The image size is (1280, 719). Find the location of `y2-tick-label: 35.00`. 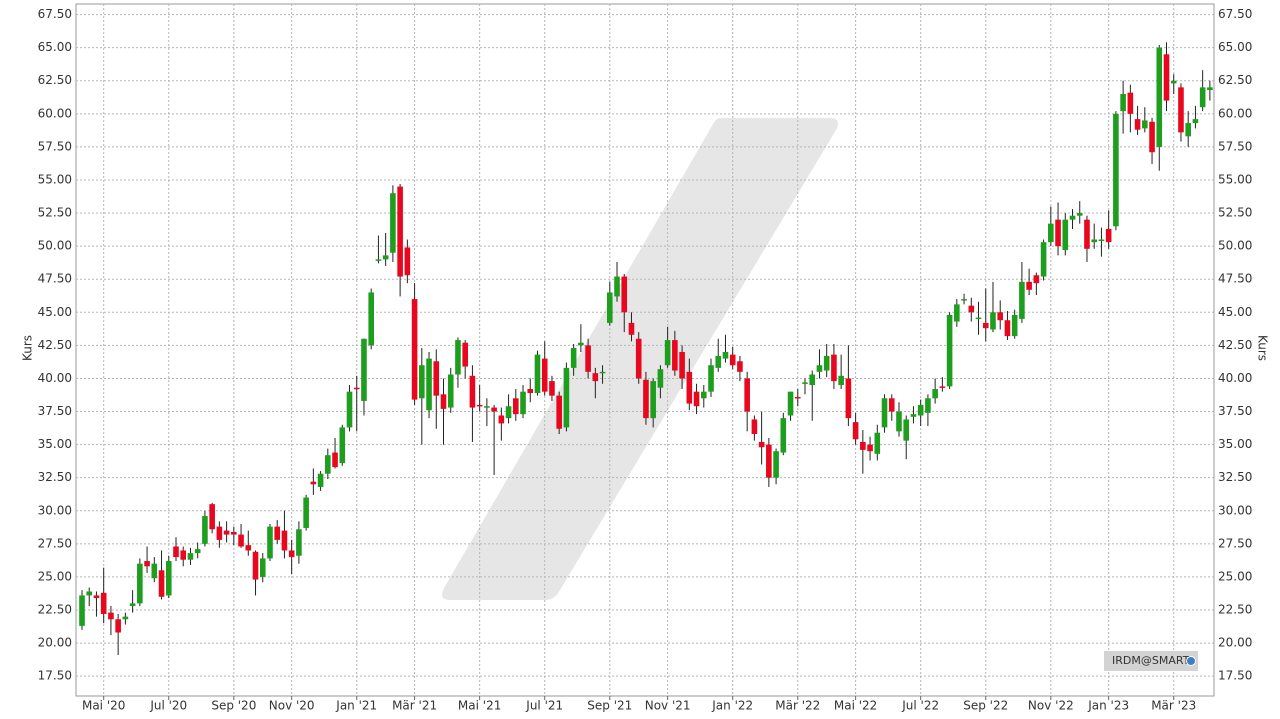

y2-tick-label: 35.00 is located at coordinates (1235, 444).